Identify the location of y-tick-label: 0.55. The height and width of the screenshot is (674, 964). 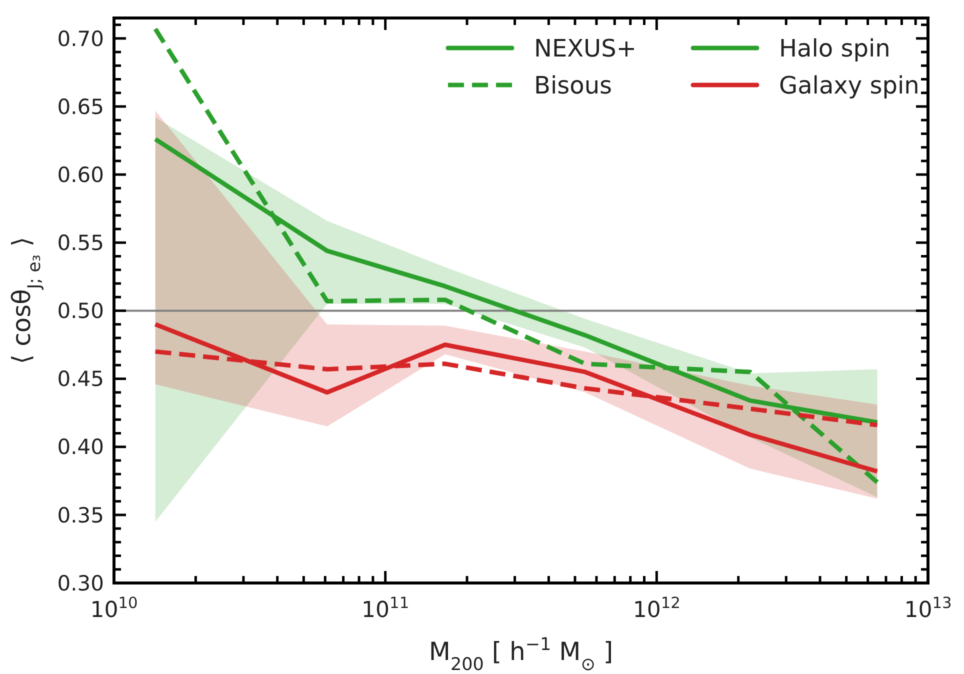
(80, 242).